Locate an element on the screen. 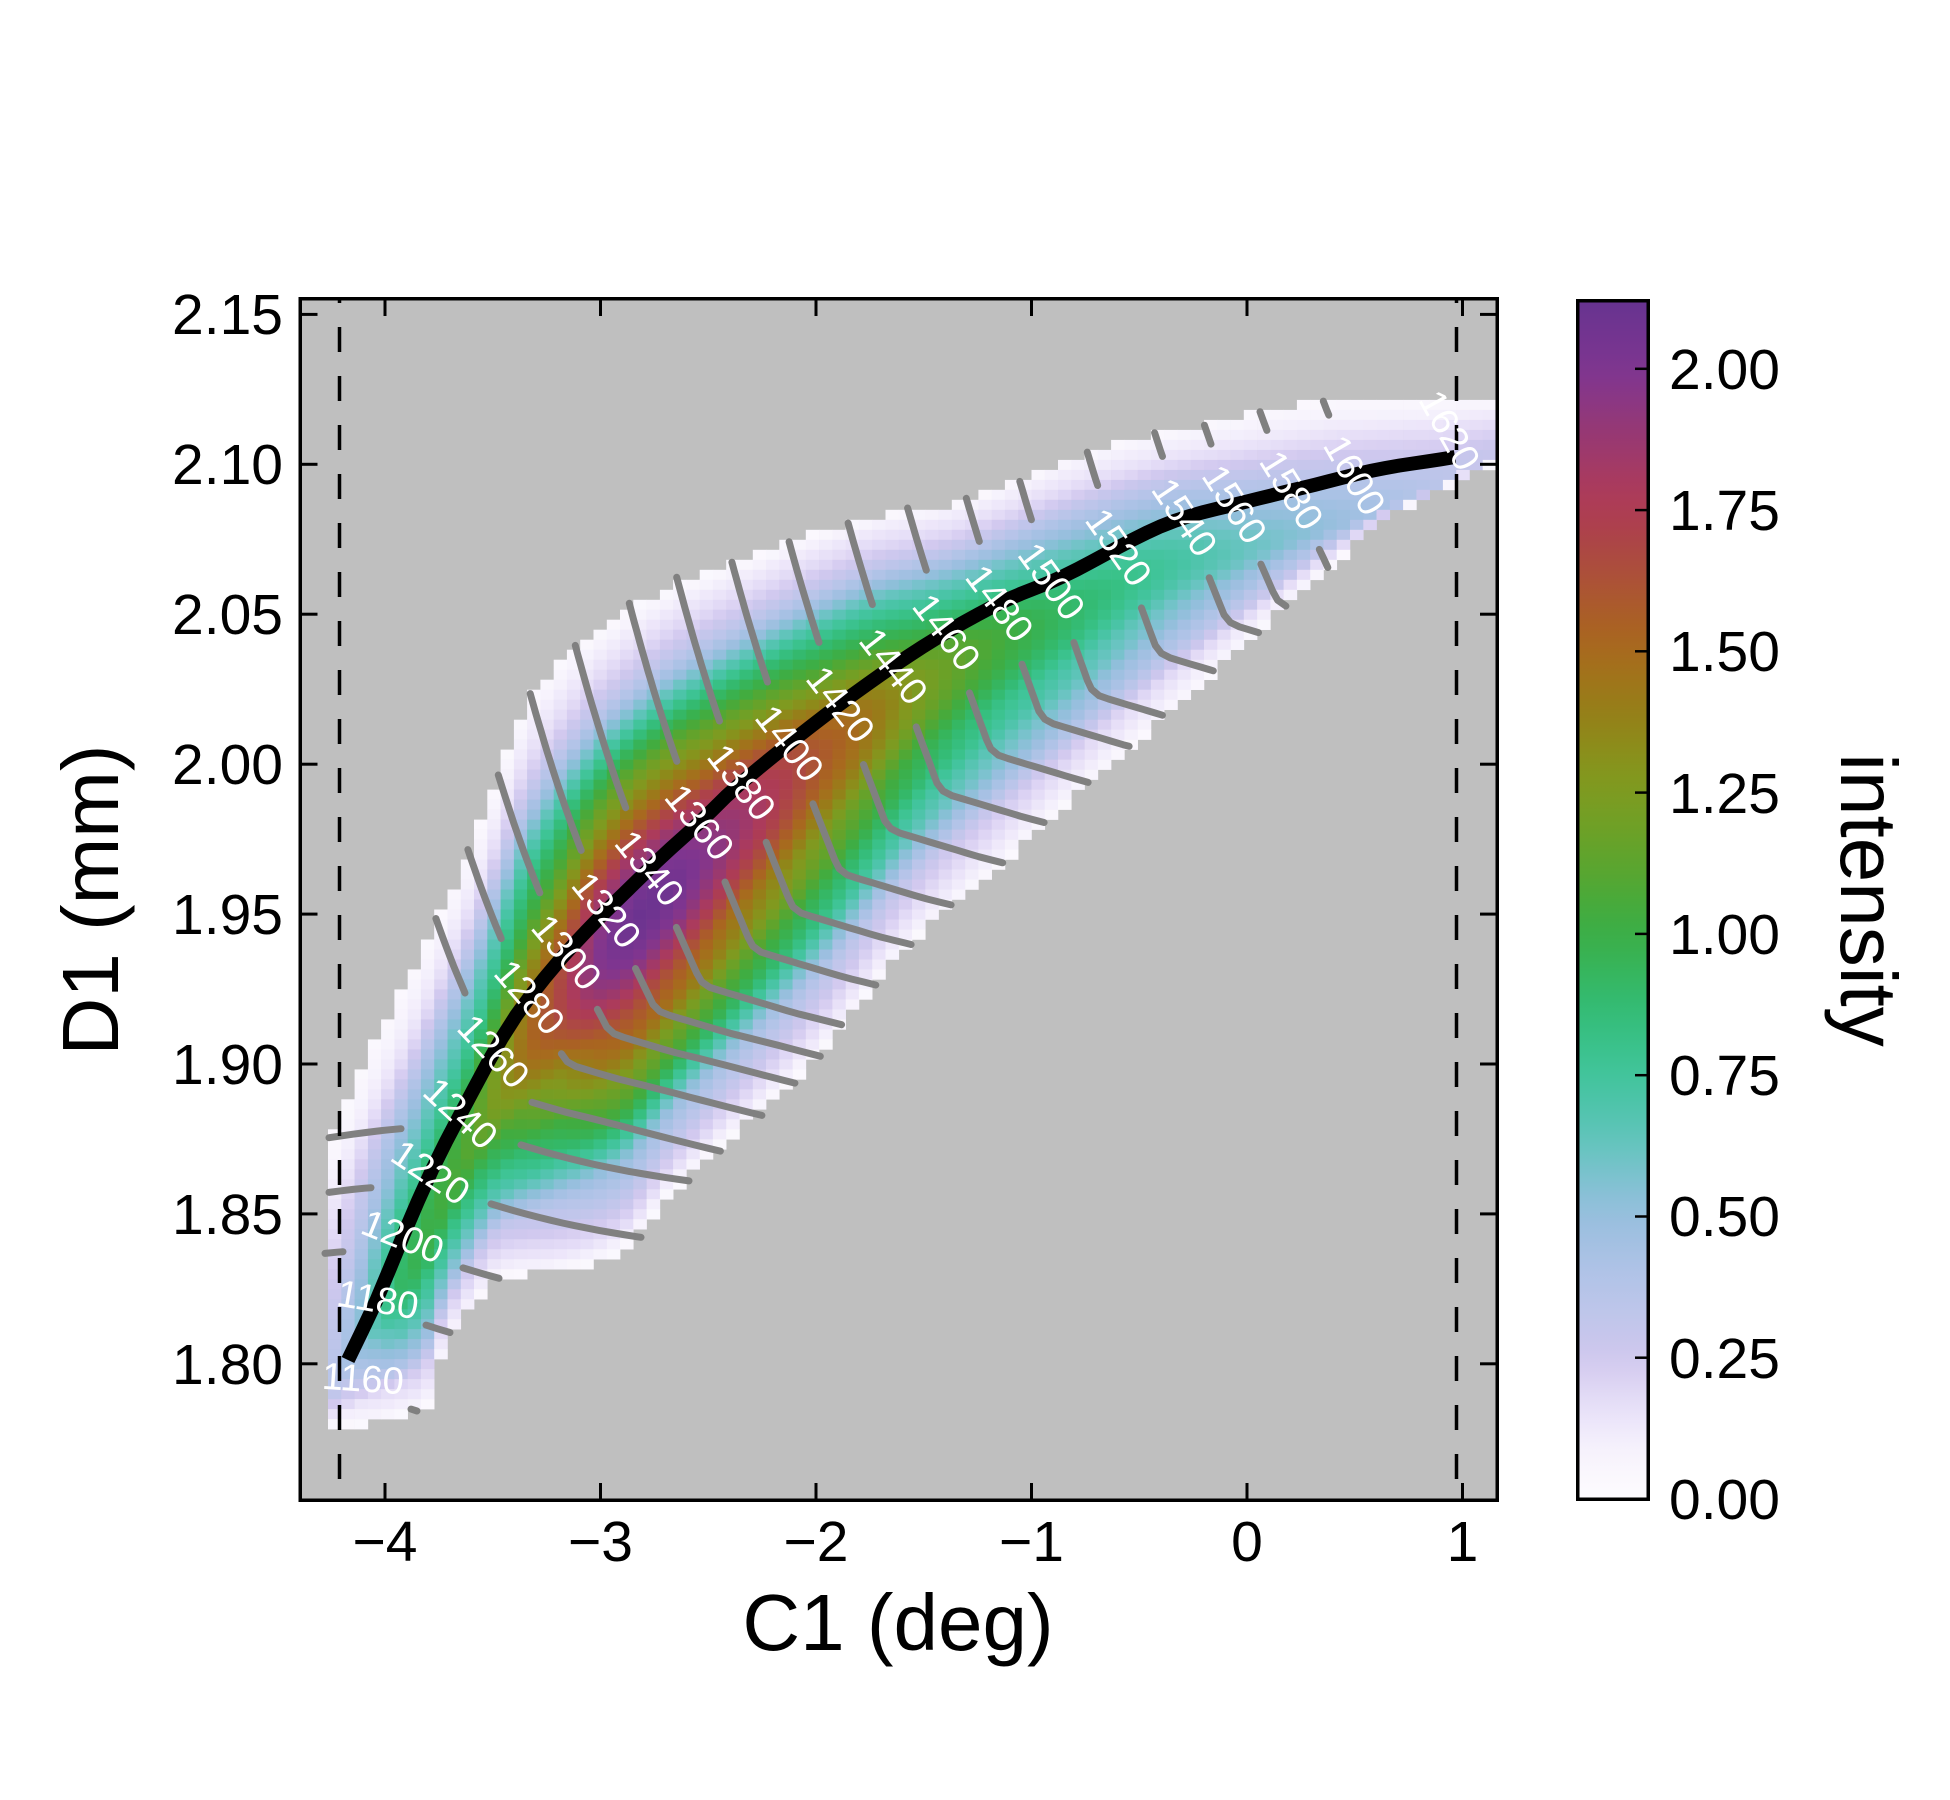  svg-text: 1.25 is located at coordinates (1724, 794).